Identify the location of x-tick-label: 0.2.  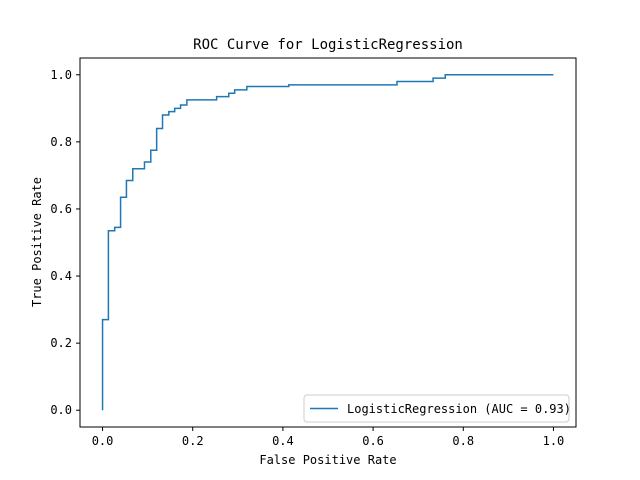
(193, 441).